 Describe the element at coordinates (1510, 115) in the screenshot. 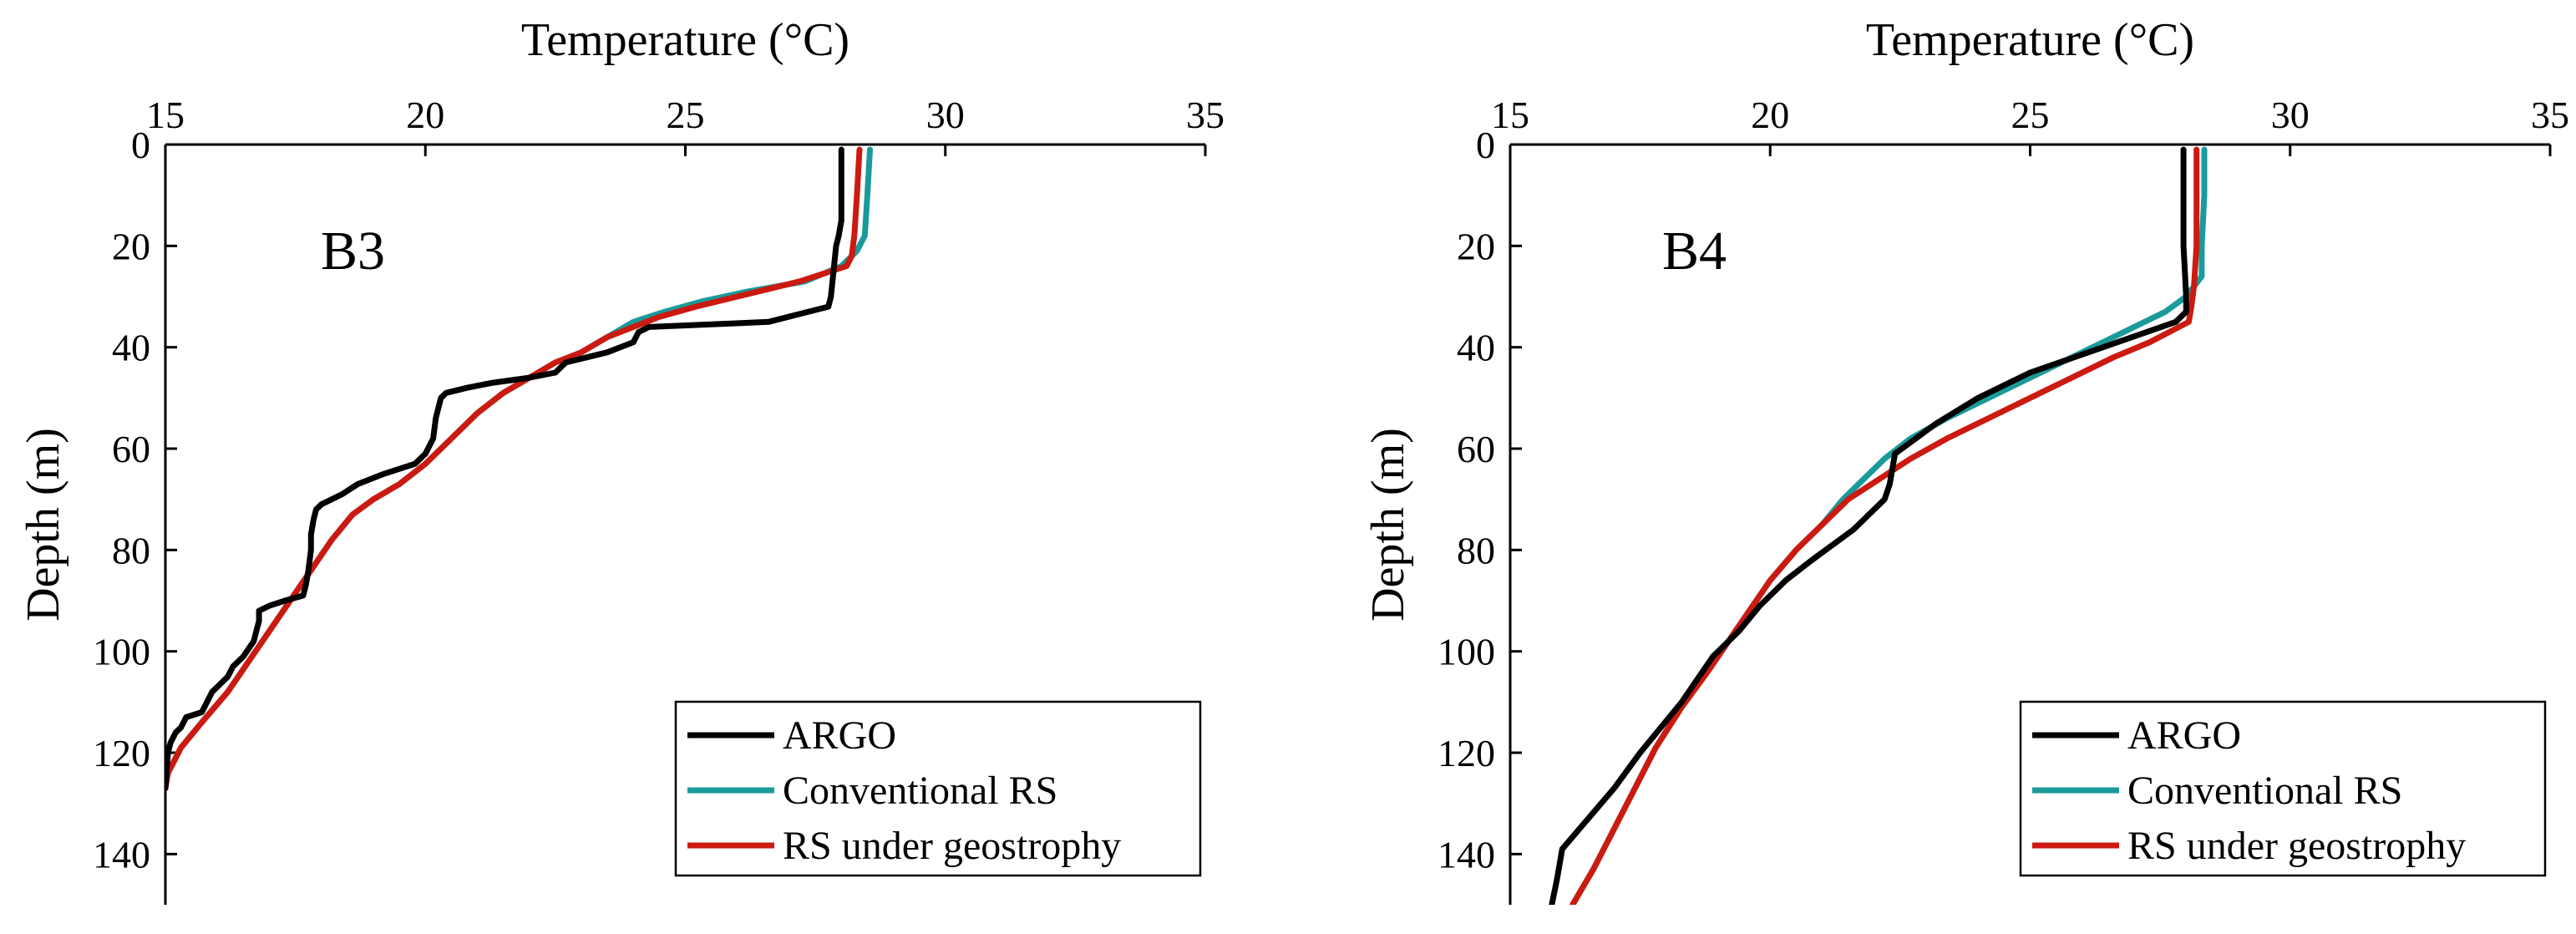

I see `b4-x-tick-label: 15` at that location.